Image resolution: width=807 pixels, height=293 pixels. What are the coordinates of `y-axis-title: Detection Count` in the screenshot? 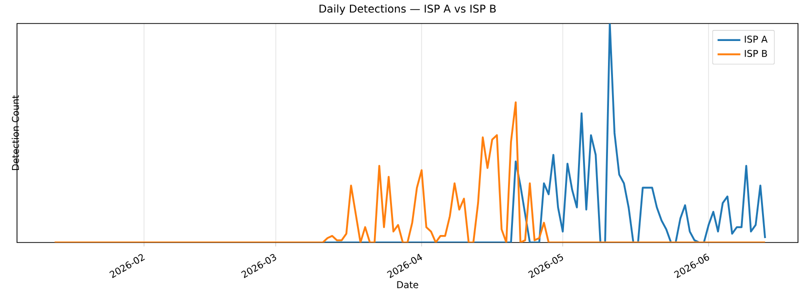 It's located at (15, 132).